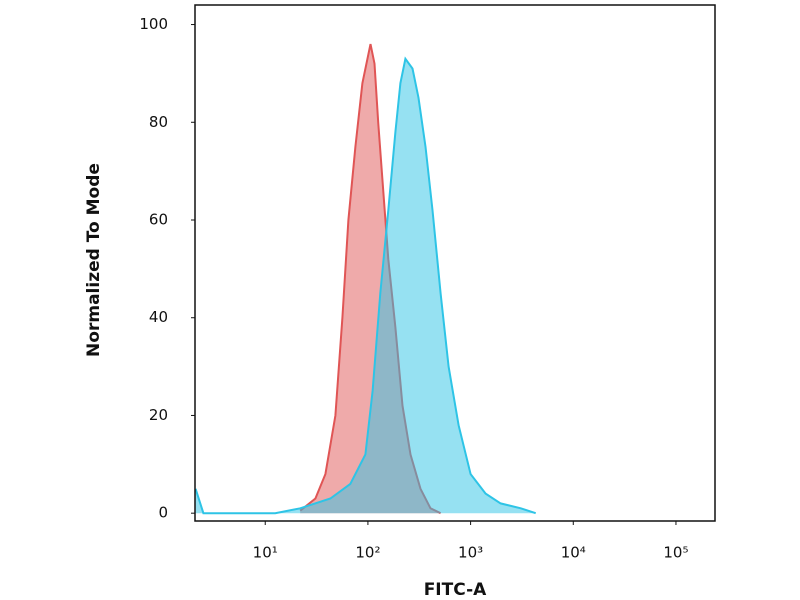  What do you see at coordinates (470, 553) in the screenshot?
I see `x-tick-label: 10³` at bounding box center [470, 553].